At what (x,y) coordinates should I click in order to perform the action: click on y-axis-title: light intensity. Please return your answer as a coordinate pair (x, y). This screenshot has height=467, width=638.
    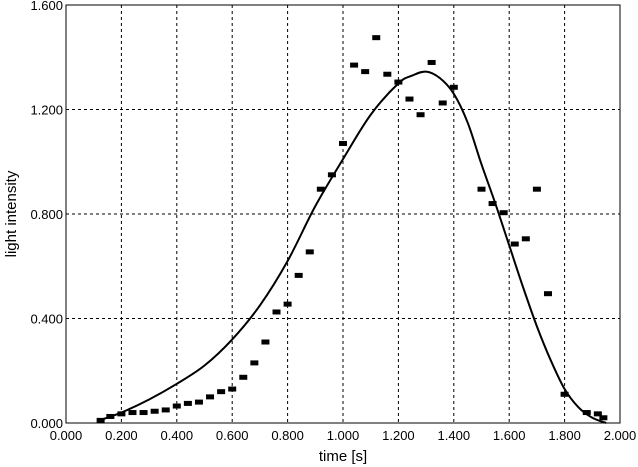
    Looking at the image, I should click on (11, 213).